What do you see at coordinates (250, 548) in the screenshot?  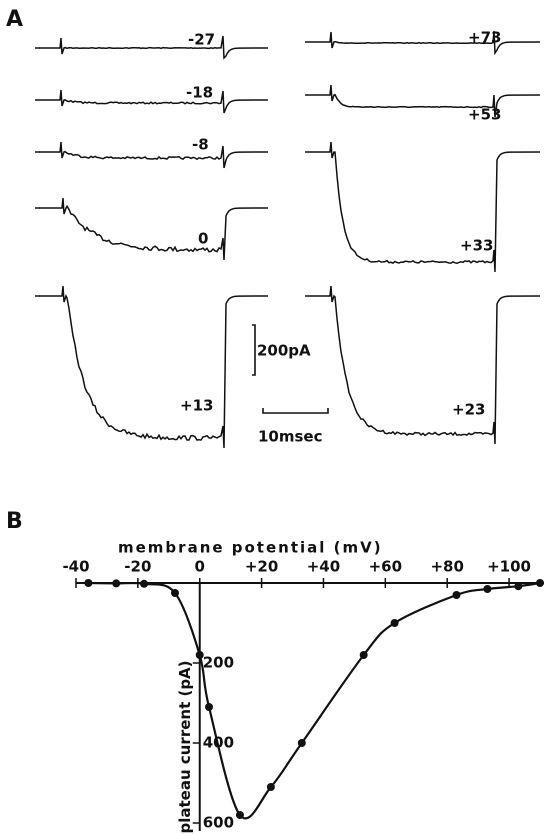 I see `x-axis-title: membrane potential (mV)` at bounding box center [250, 548].